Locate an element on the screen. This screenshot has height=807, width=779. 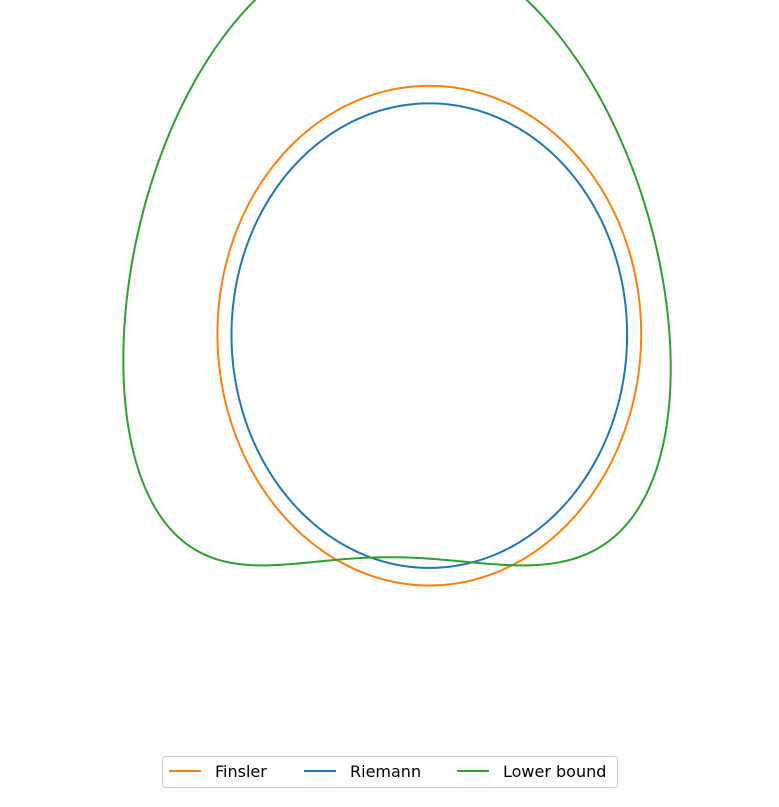
legend-label-riemann: Riemann is located at coordinates (385, 771).